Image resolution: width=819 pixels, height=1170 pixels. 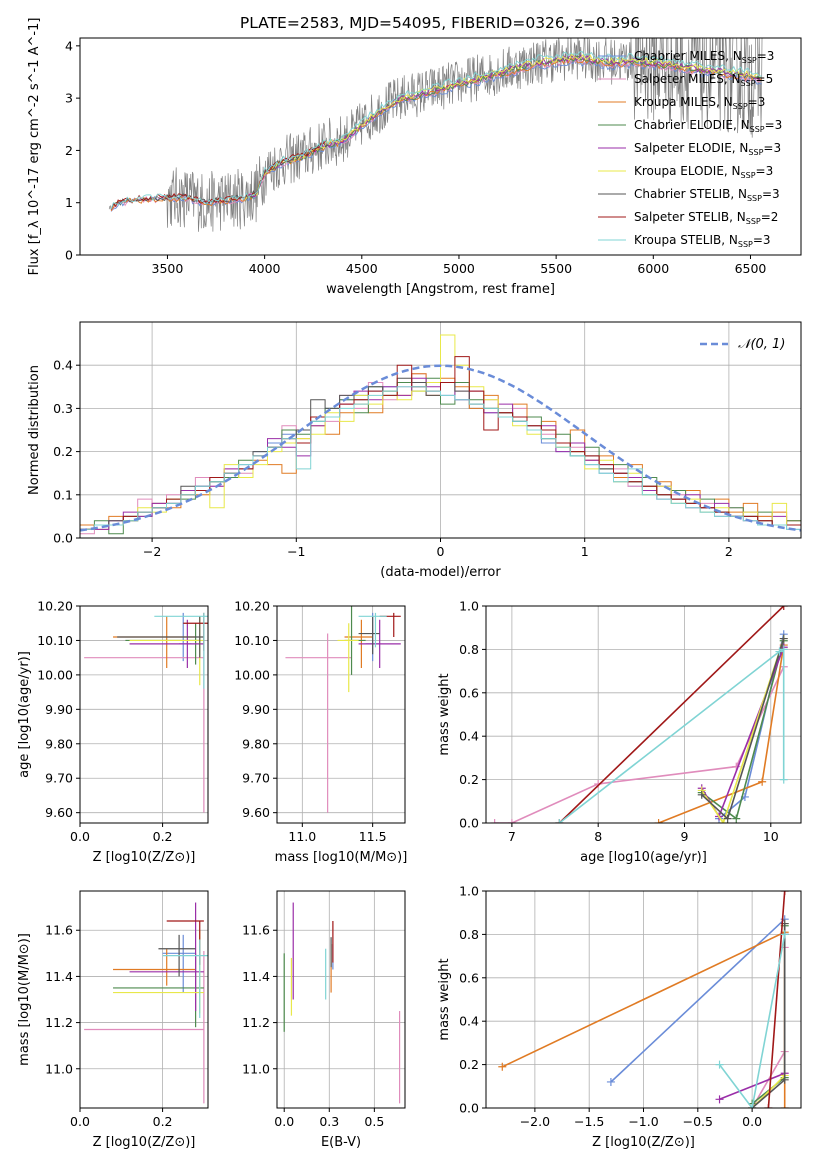 What do you see at coordinates (24, 714) in the screenshot?
I see `y-axis-label: age [log10(age/yr)]` at bounding box center [24, 714].